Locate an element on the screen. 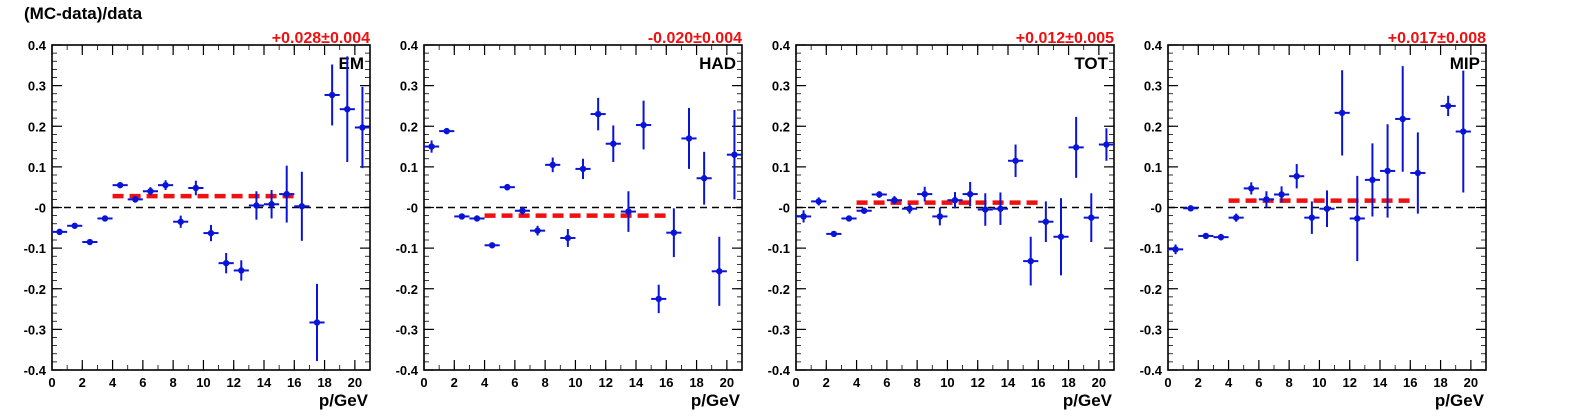  panel-label: TOT is located at coordinates (1091, 63).